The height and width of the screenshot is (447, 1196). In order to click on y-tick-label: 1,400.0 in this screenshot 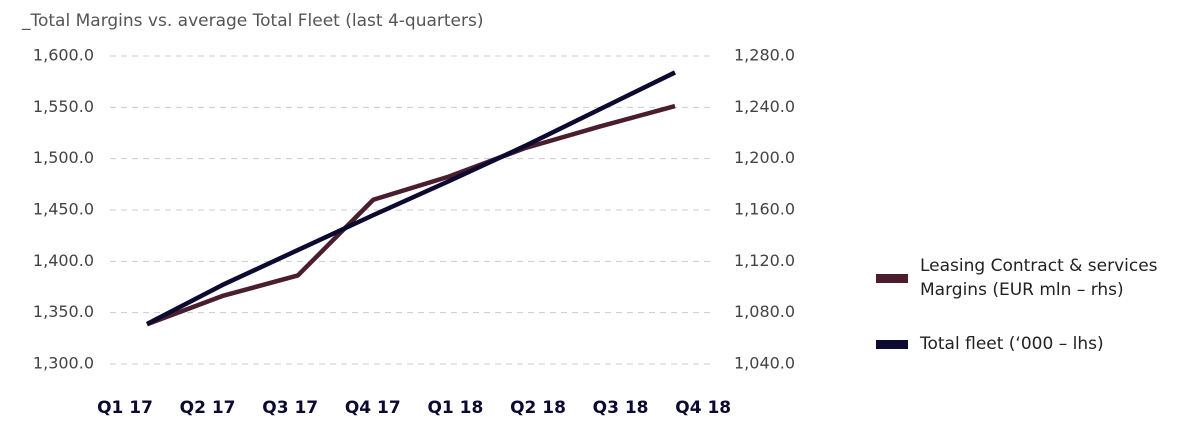, I will do `click(63, 260)`.